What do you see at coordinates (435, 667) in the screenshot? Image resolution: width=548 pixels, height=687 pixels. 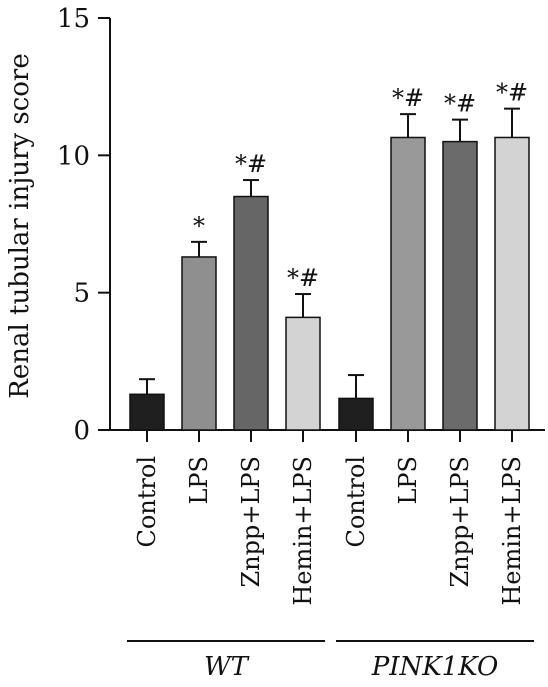 I see `group-label: PINK1KO` at bounding box center [435, 667].